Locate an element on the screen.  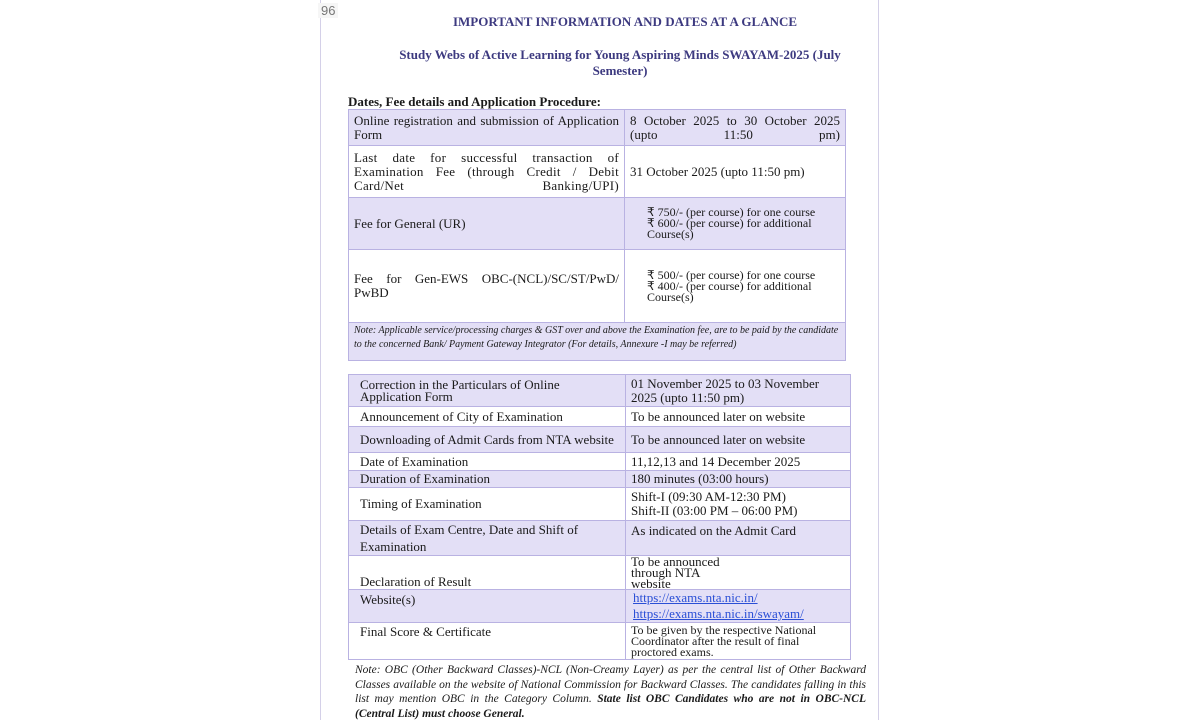
row-label: Fee for General (UR) is located at coordinates (486, 223).